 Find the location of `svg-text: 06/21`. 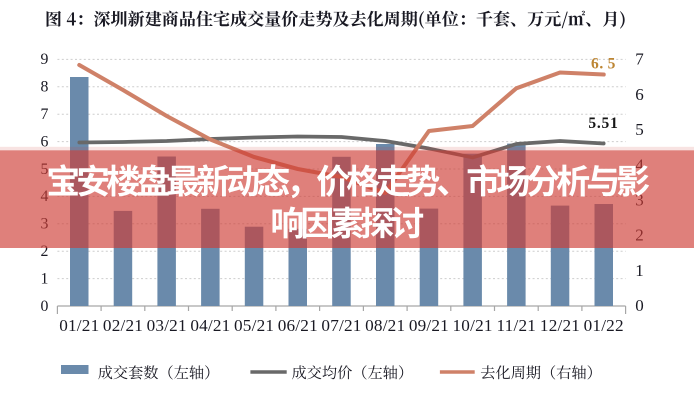

svg-text: 06/21 is located at coordinates (298, 325).